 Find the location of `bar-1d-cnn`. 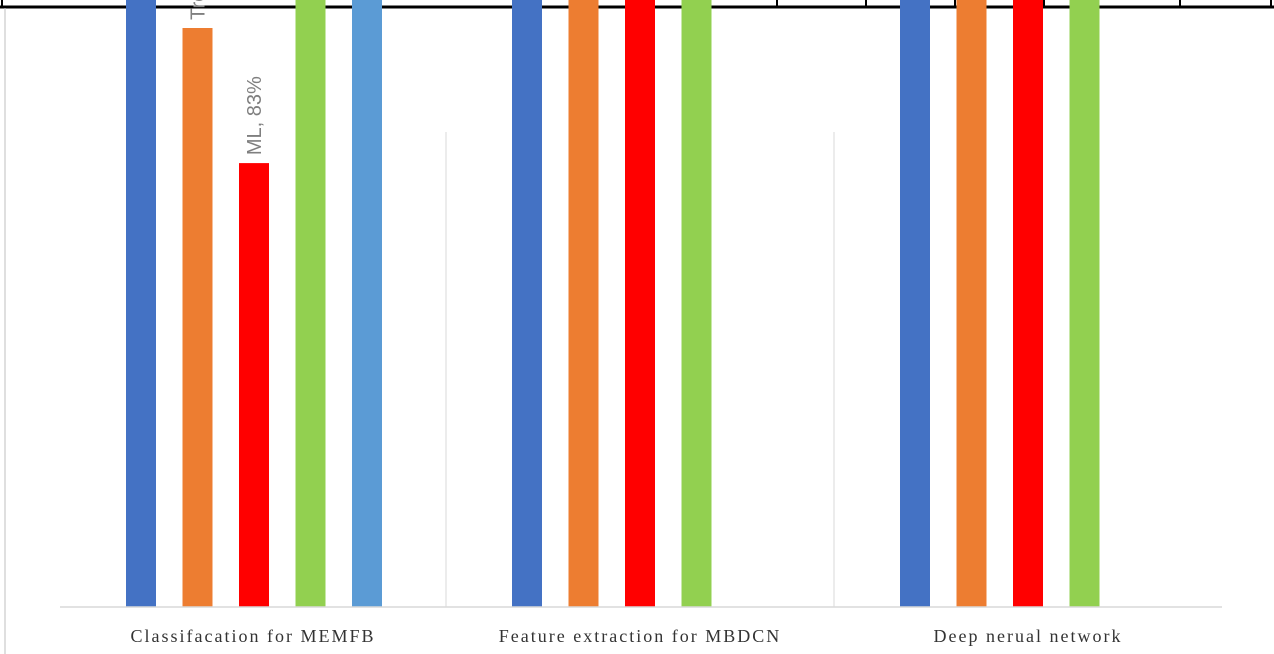

bar-1d-cnn is located at coordinates (1028, 304).